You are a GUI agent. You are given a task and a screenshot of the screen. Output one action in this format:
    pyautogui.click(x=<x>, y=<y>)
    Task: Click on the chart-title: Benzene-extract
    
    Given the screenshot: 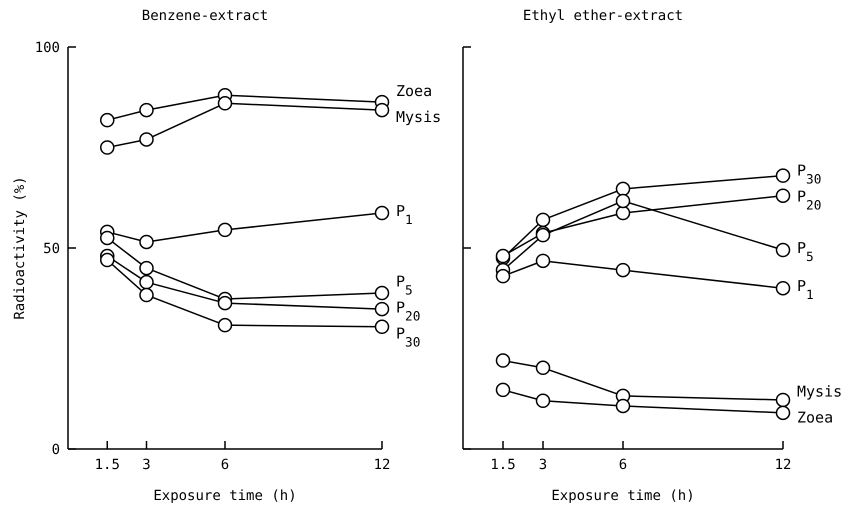 What is the action you would take?
    pyautogui.click(x=205, y=16)
    